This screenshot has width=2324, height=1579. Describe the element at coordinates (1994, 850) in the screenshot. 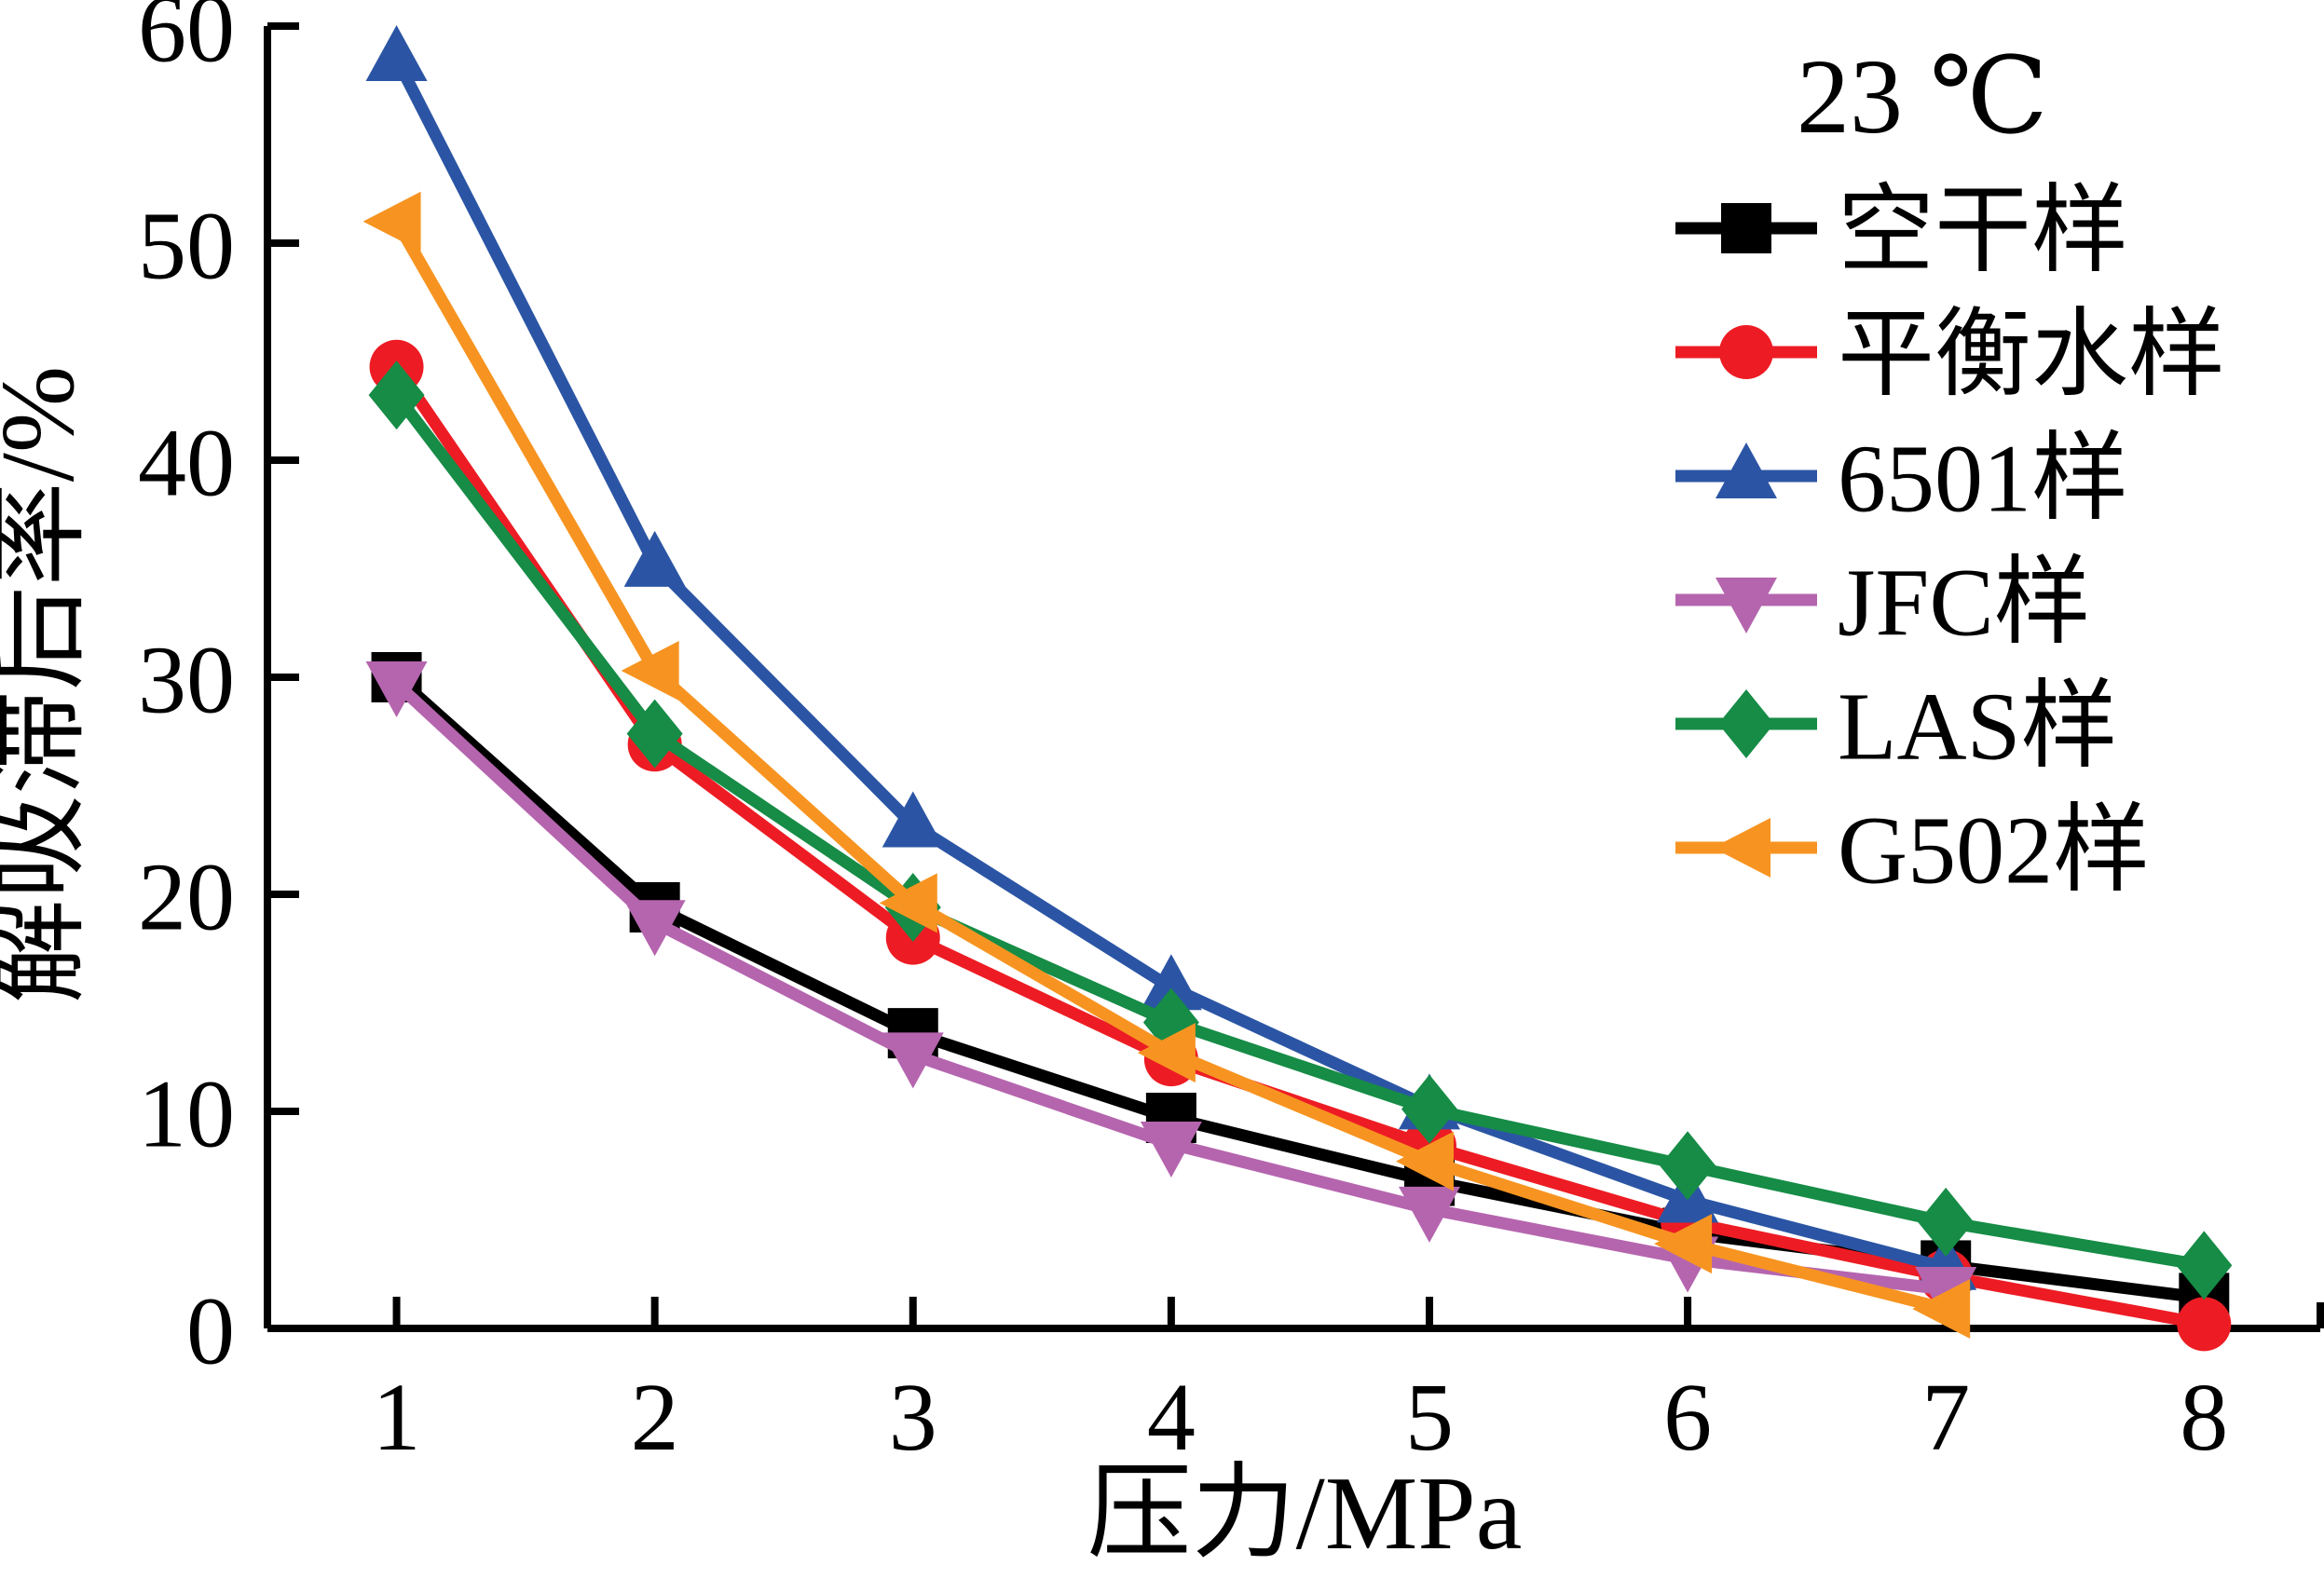

I see `legend-label: G502样` at that location.